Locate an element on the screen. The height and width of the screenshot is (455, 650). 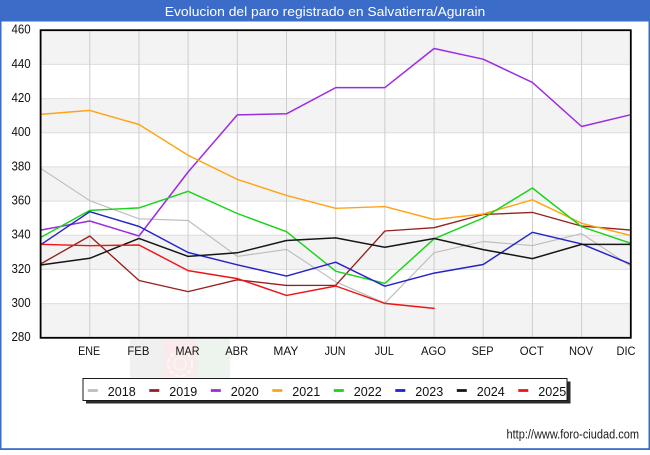
svg-text: ABR is located at coordinates (236, 351).